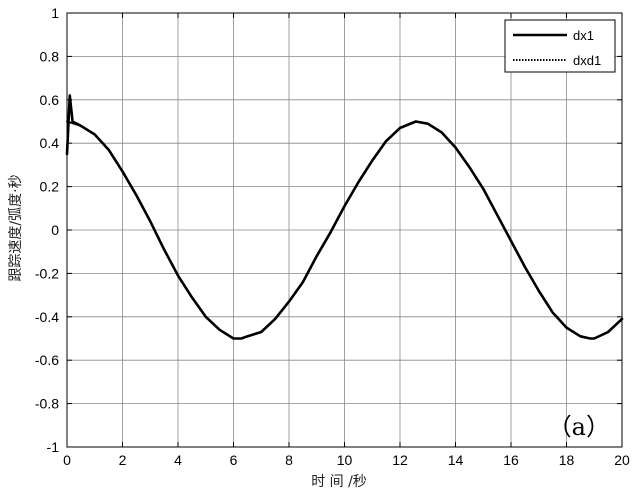  I want to click on y-tick-label: 0.8, so click(50, 56).